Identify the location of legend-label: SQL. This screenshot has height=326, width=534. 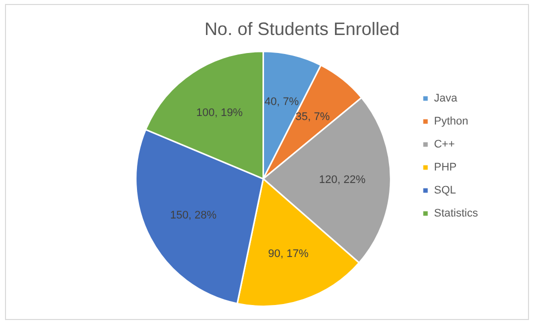
(445, 190).